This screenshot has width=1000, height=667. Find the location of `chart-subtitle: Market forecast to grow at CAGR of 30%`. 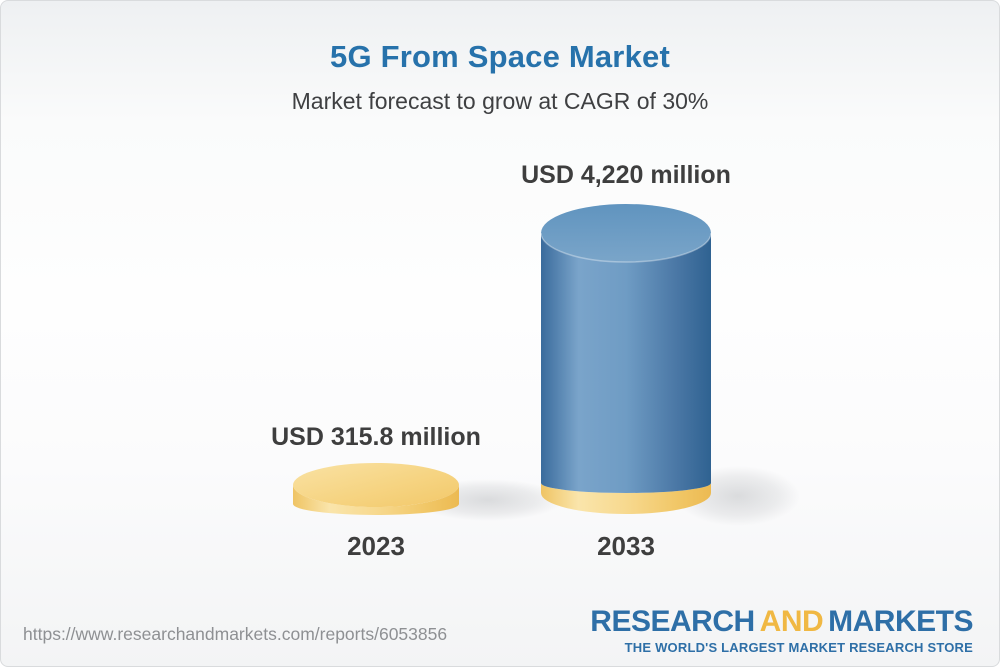

chart-subtitle: Market forecast to grow at CAGR of 30% is located at coordinates (500, 101).